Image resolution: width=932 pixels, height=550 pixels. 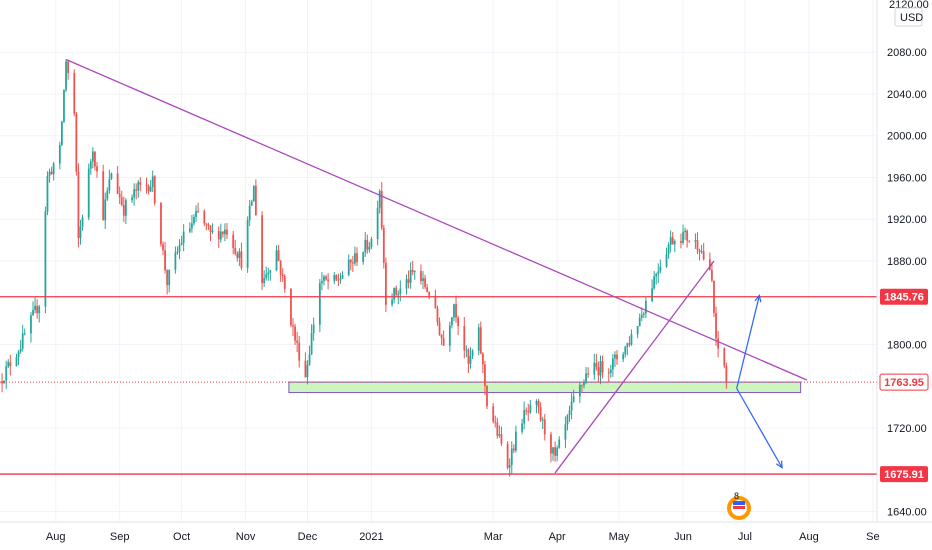 What do you see at coordinates (759, 381) in the screenshot?
I see `projection-arrows` at bounding box center [759, 381].